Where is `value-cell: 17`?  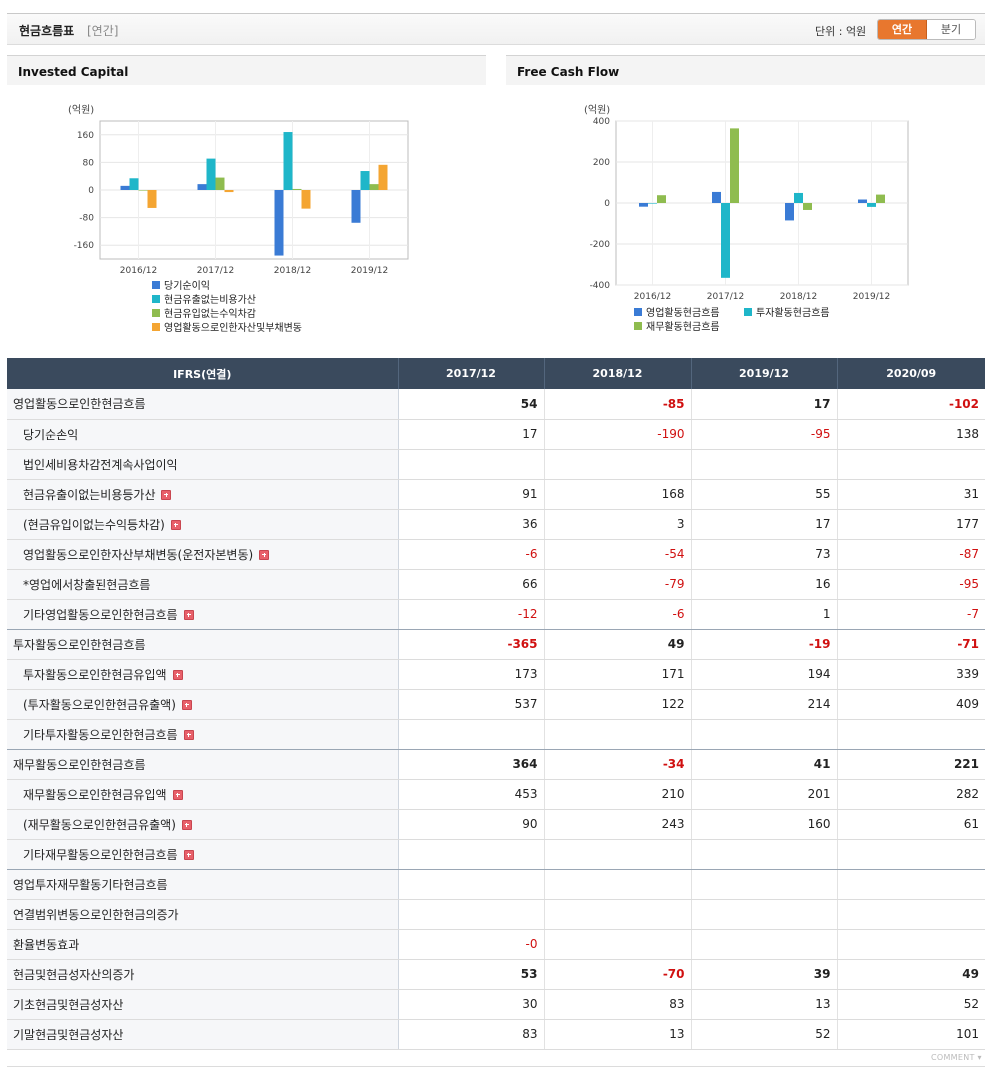 value-cell: 17 is located at coordinates (764, 524).